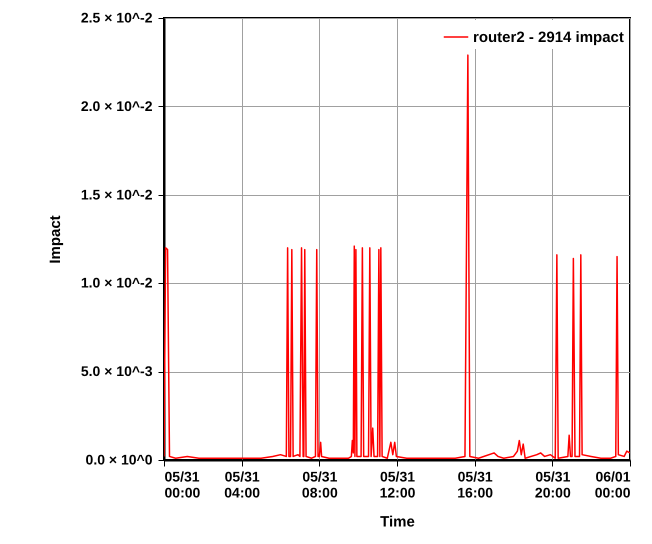 This screenshot has height=544, width=652. I want to click on x-tick-label: 05/31 20:00, so click(552, 484).